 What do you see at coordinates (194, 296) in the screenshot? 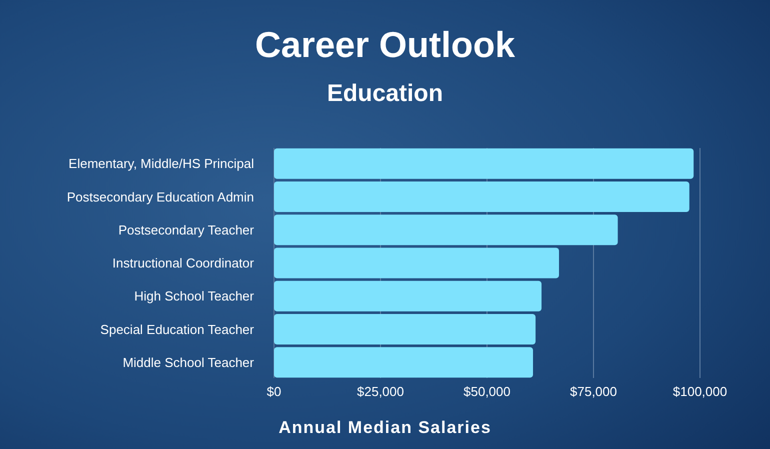
I see `y-tick-label: High School Teacher` at bounding box center [194, 296].